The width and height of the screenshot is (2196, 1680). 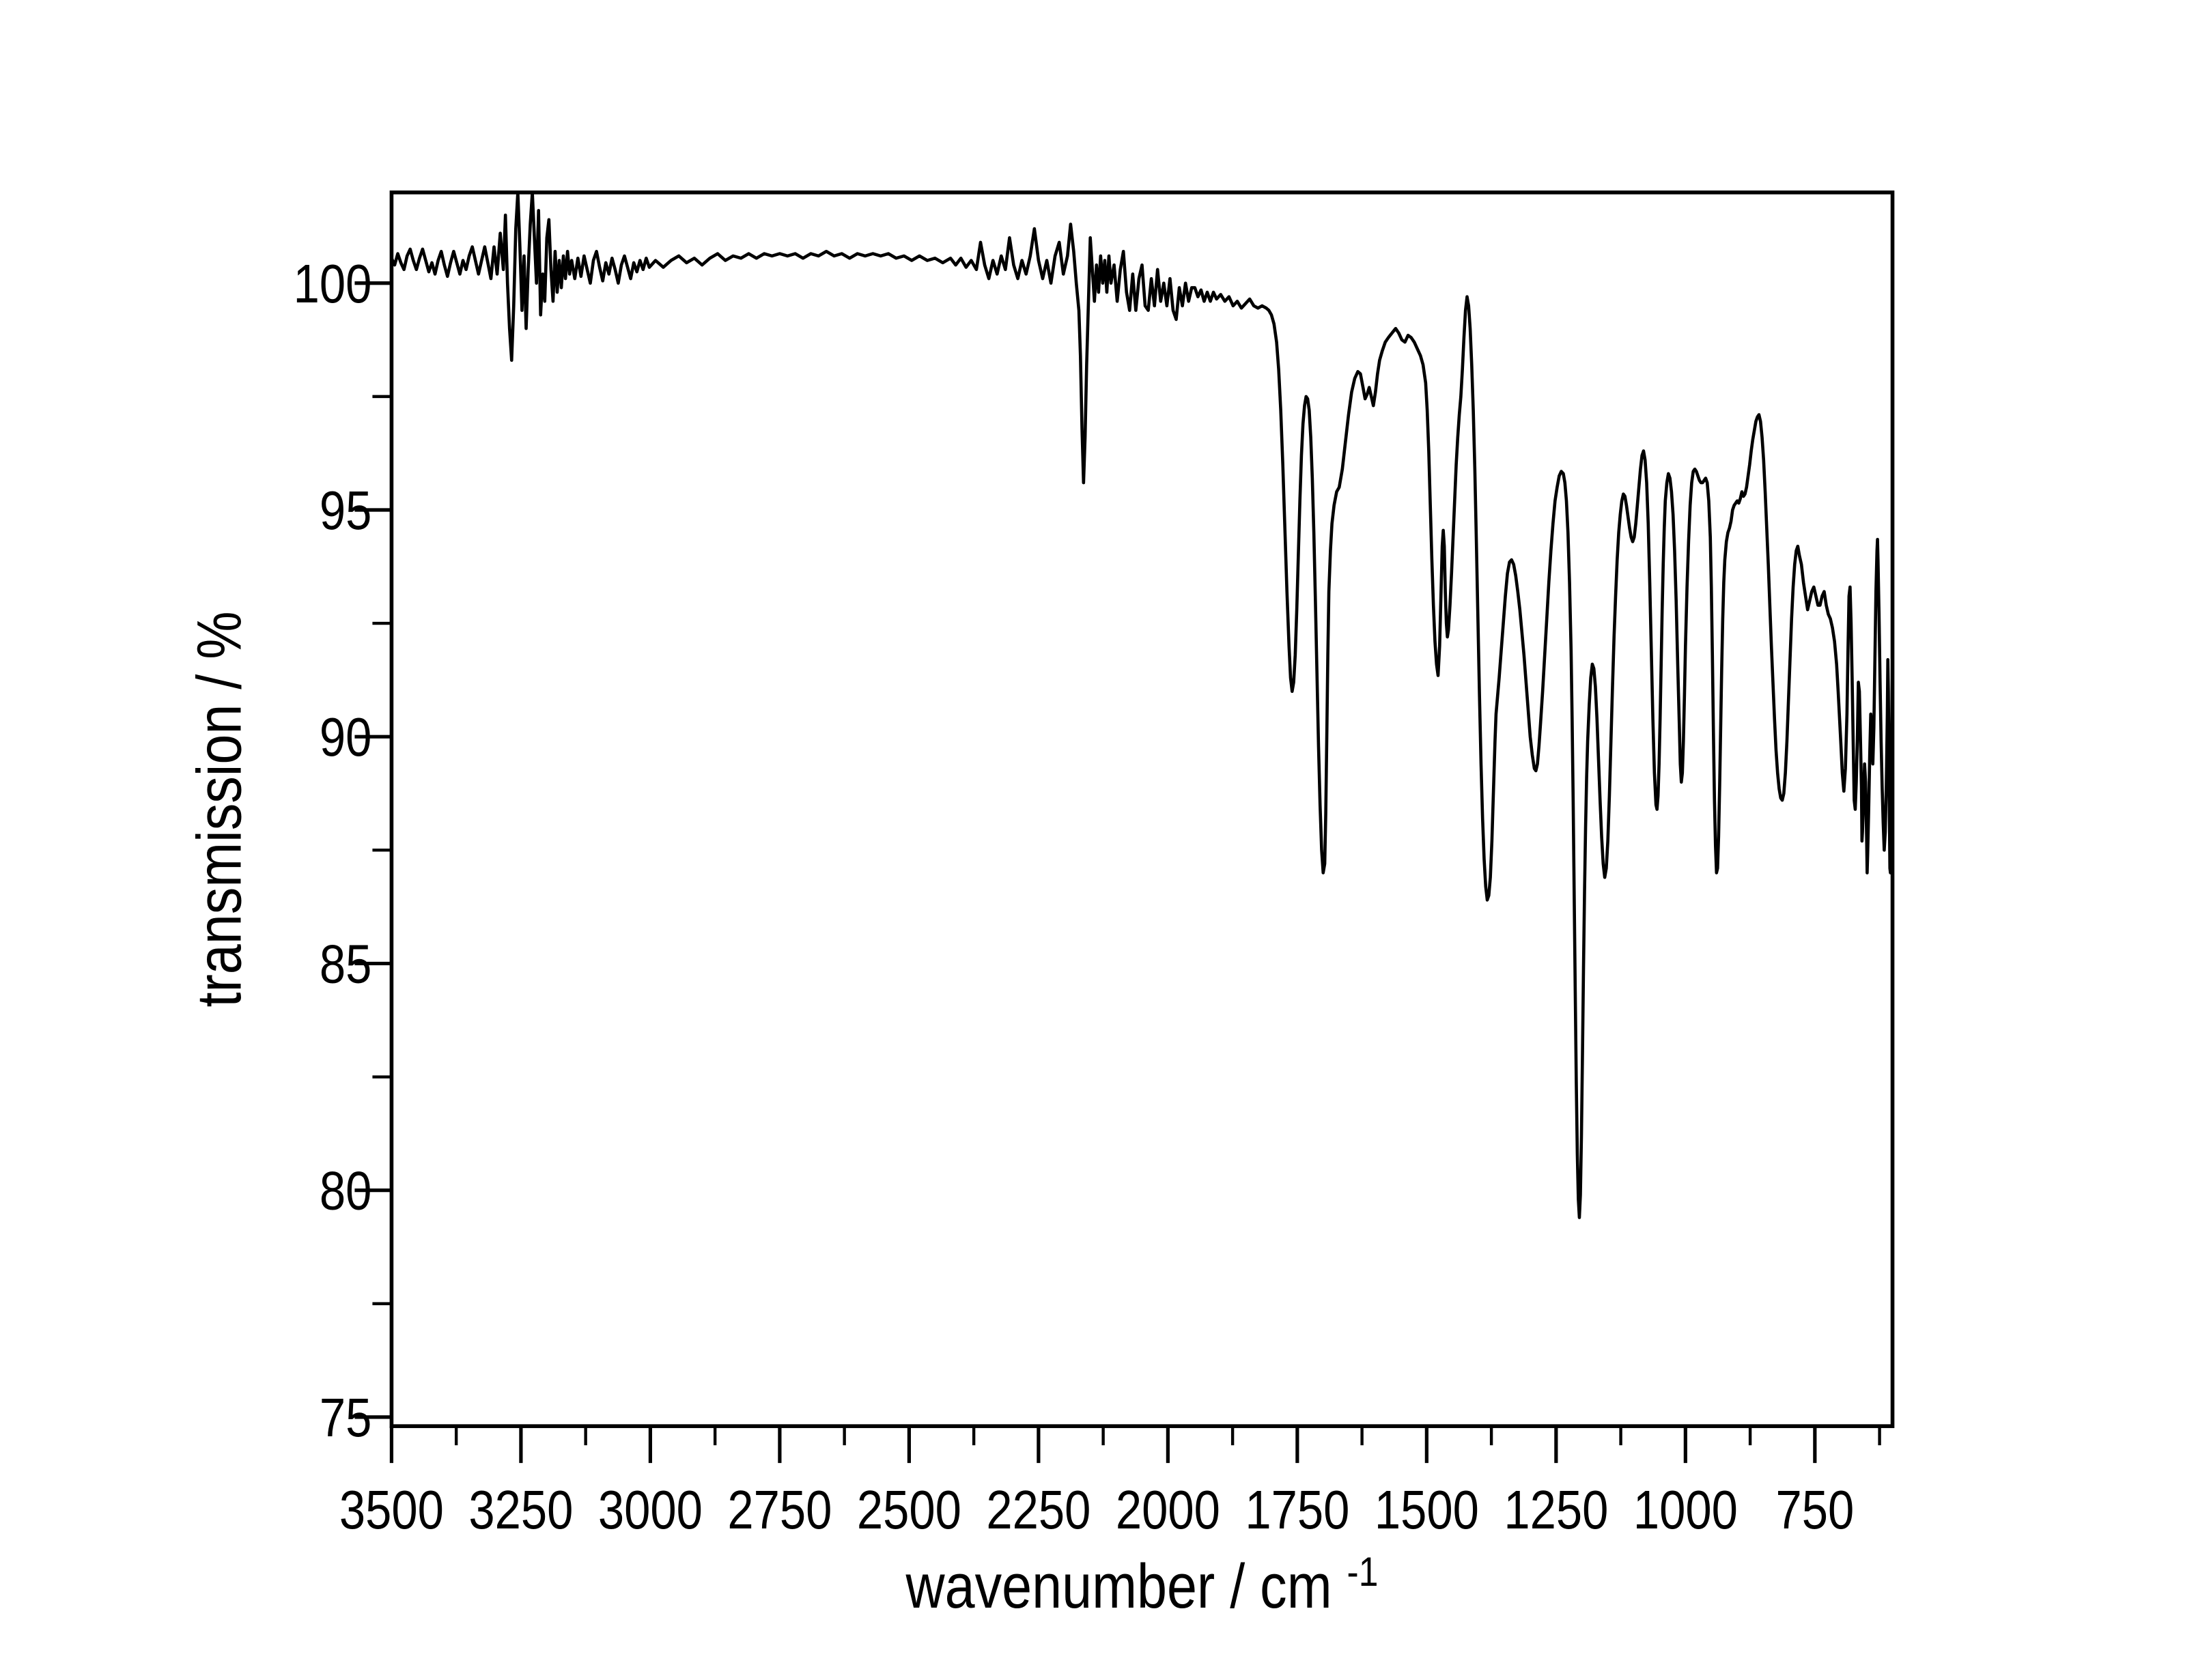 I want to click on y-tick-label-group: 75, so click(x=346, y=1417).